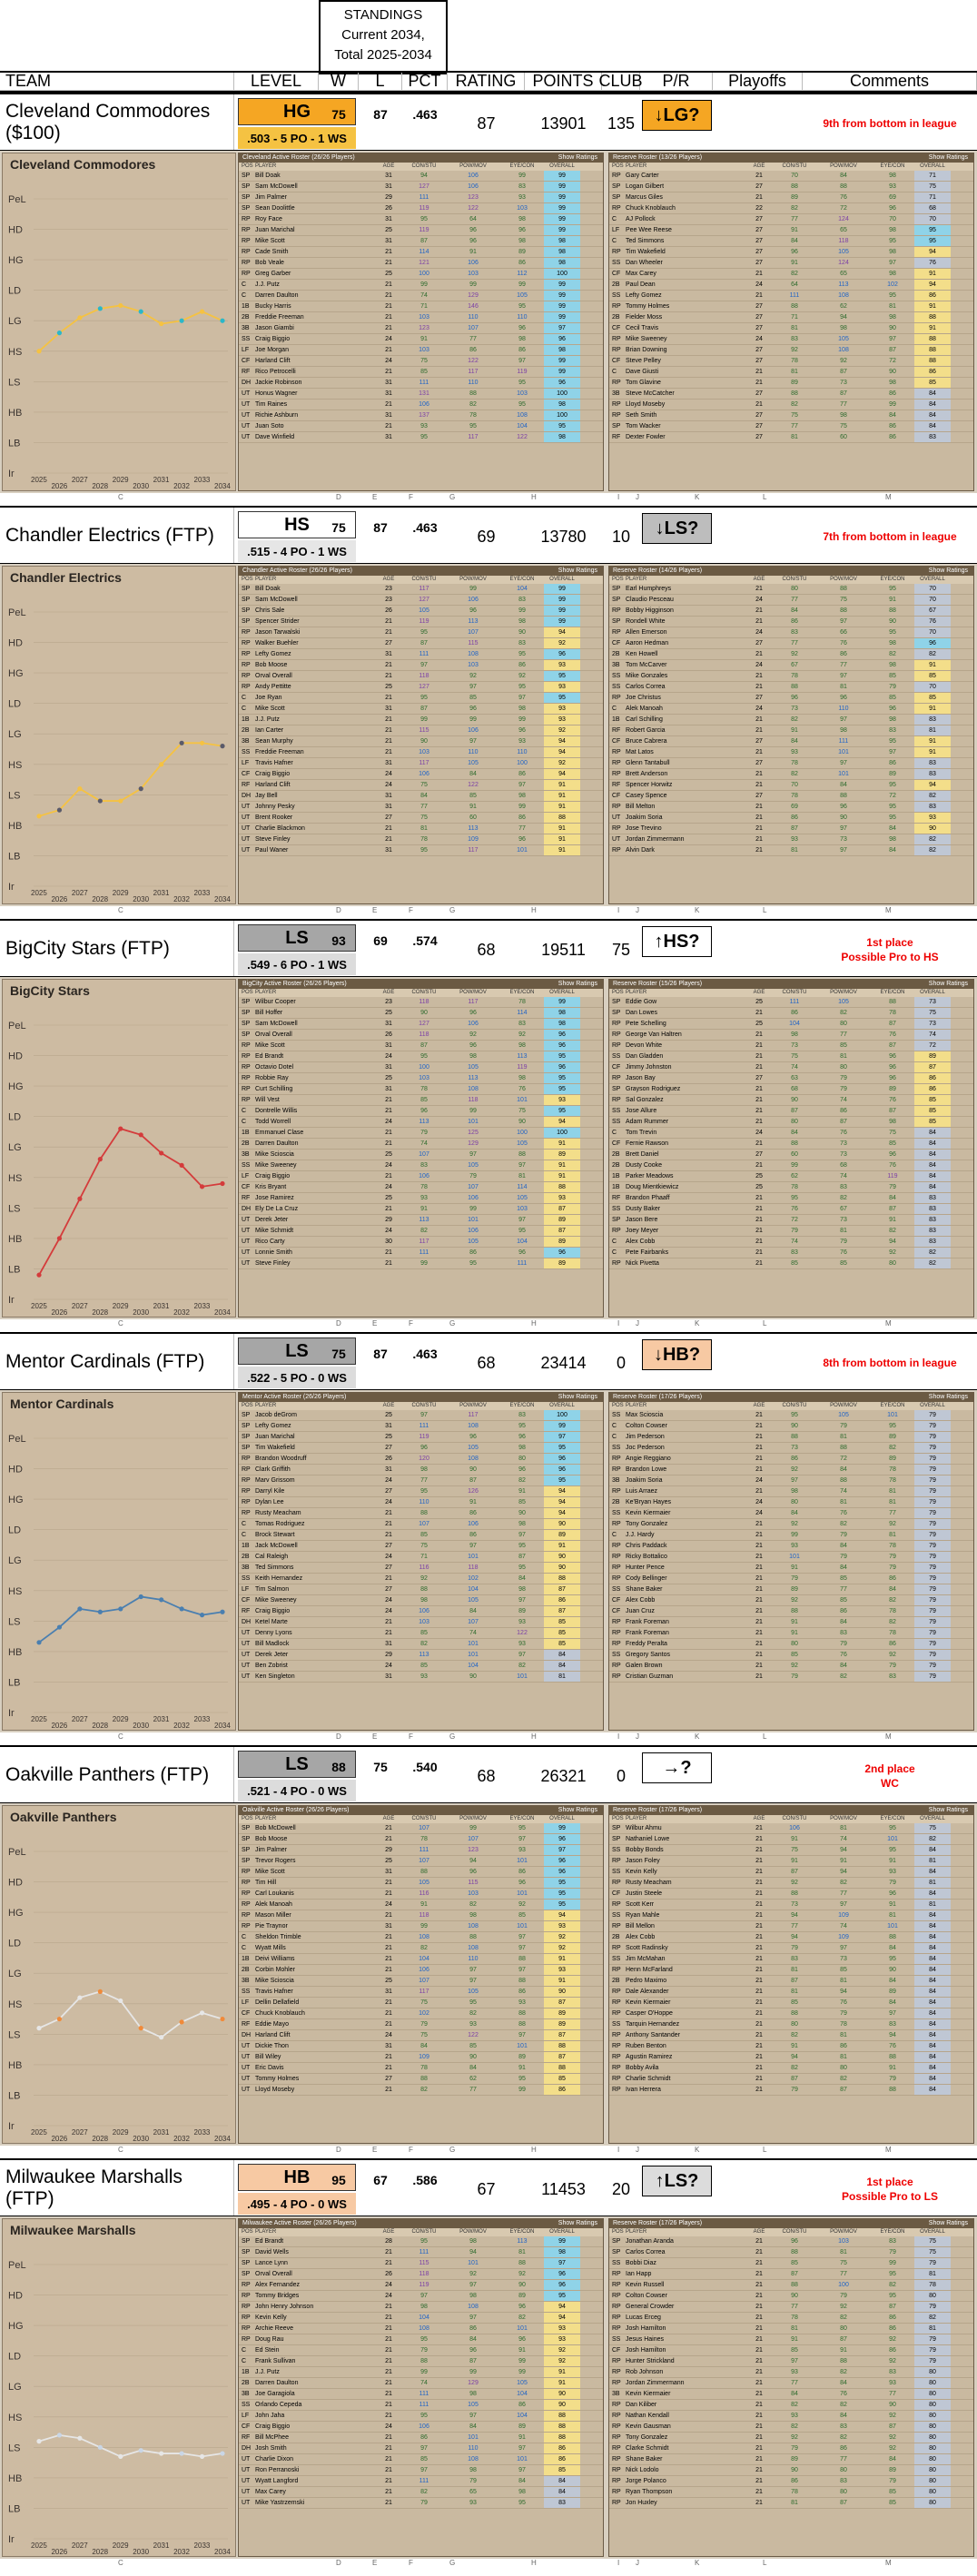 This screenshot has height=2576, width=977. What do you see at coordinates (791, 361) in the screenshot?
I see `roster-row: CF Steve Pelley 27 78 92 72 88` at bounding box center [791, 361].